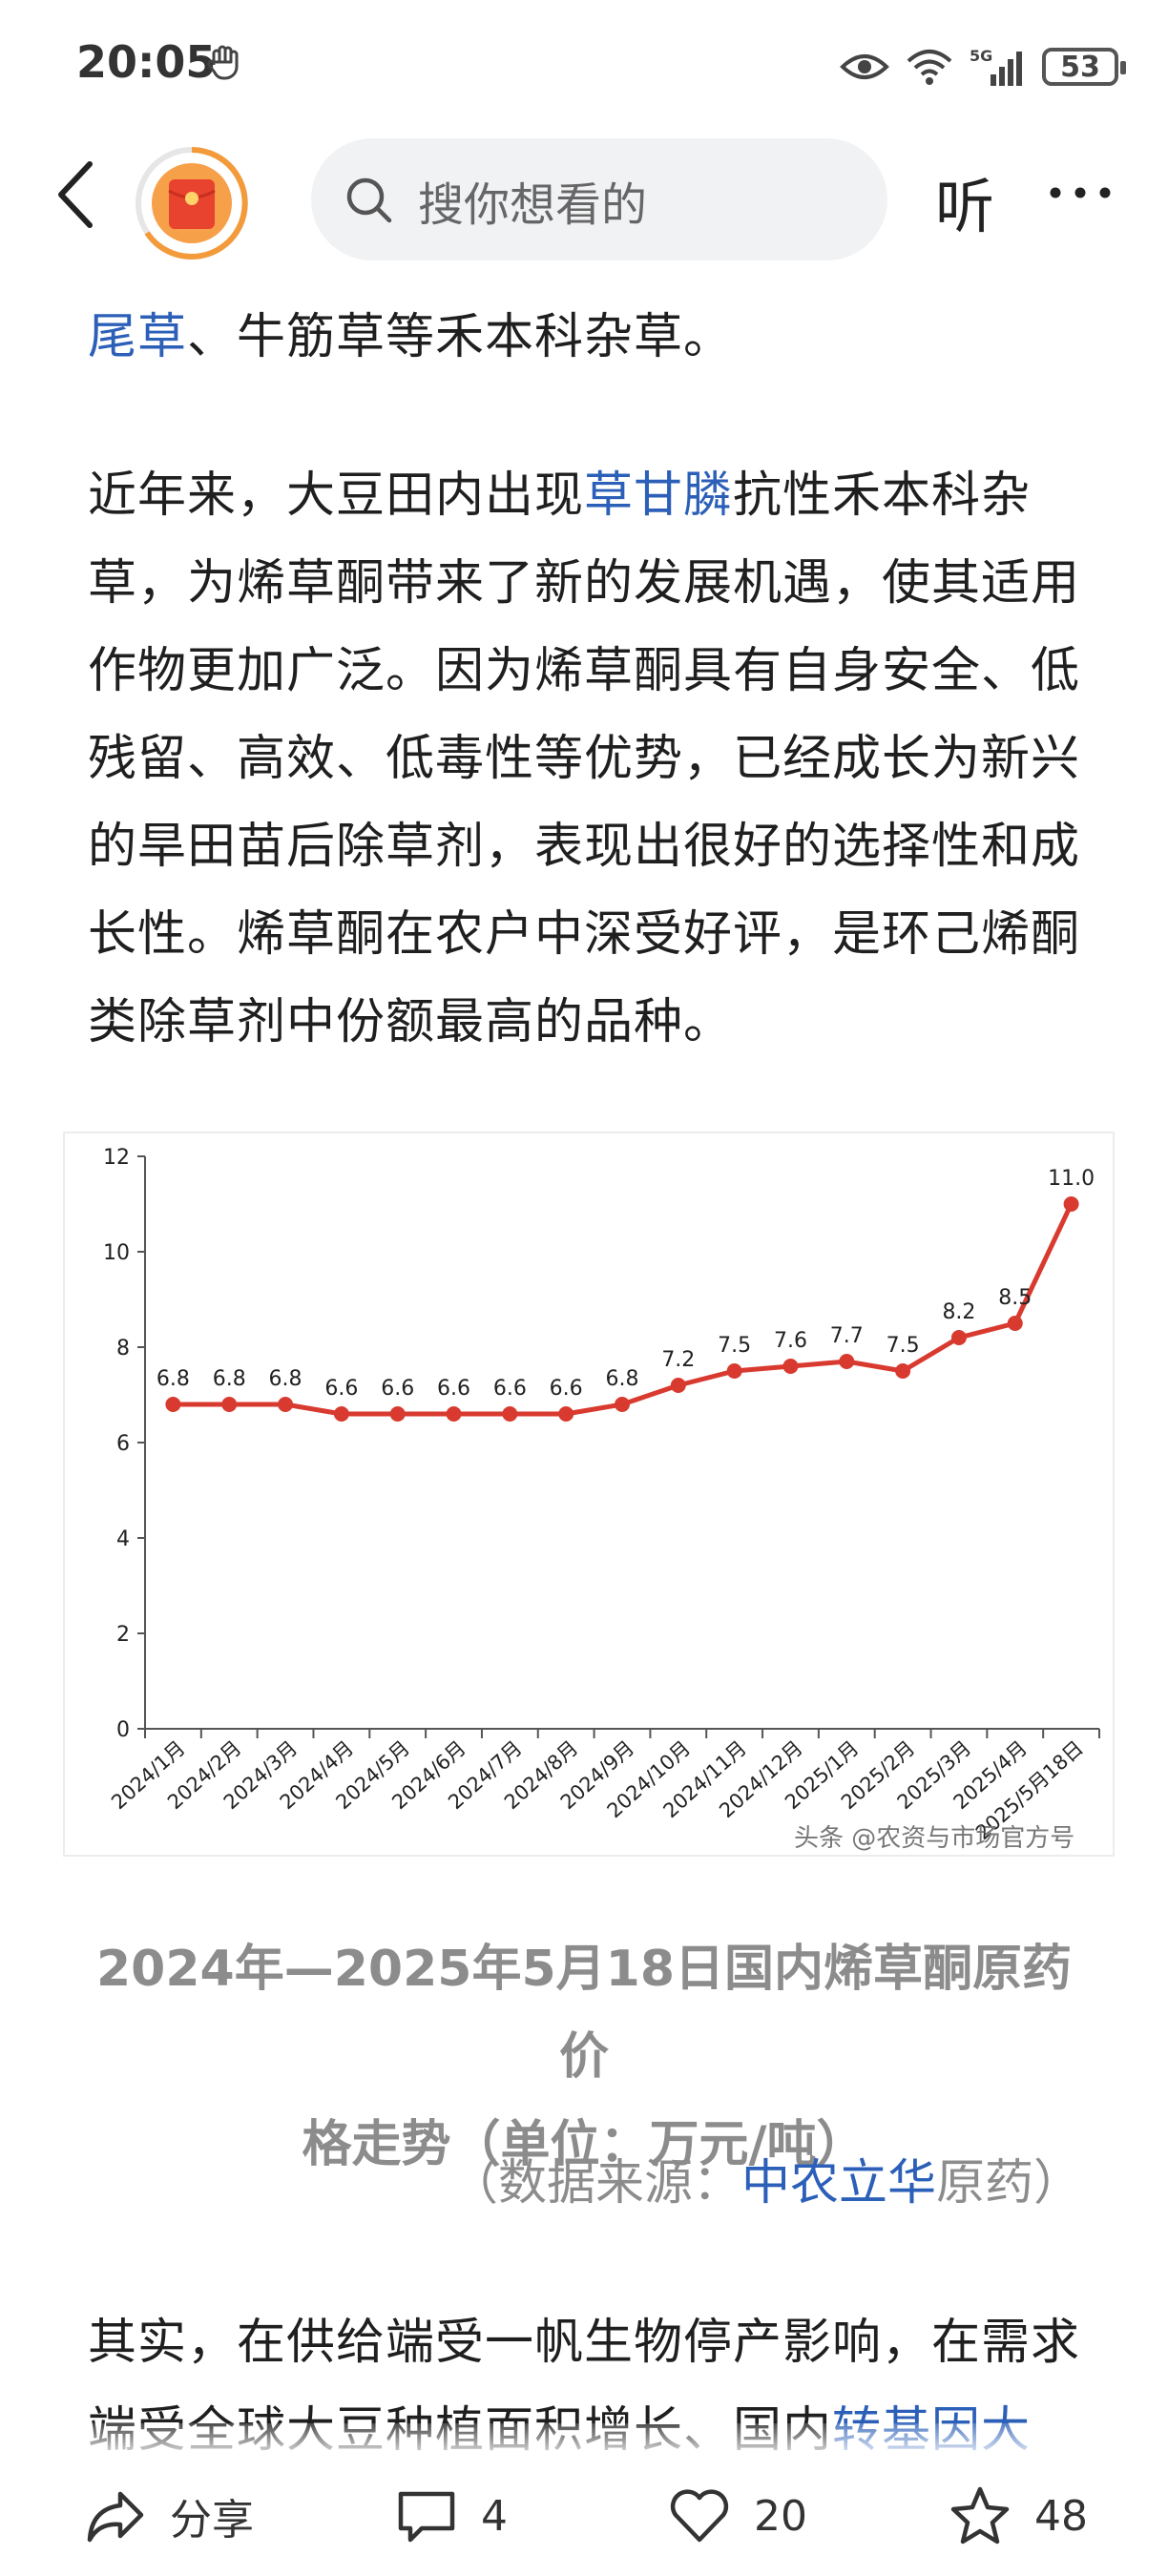 The width and height of the screenshot is (1168, 2576). I want to click on like-button: 20, so click(737, 2516).